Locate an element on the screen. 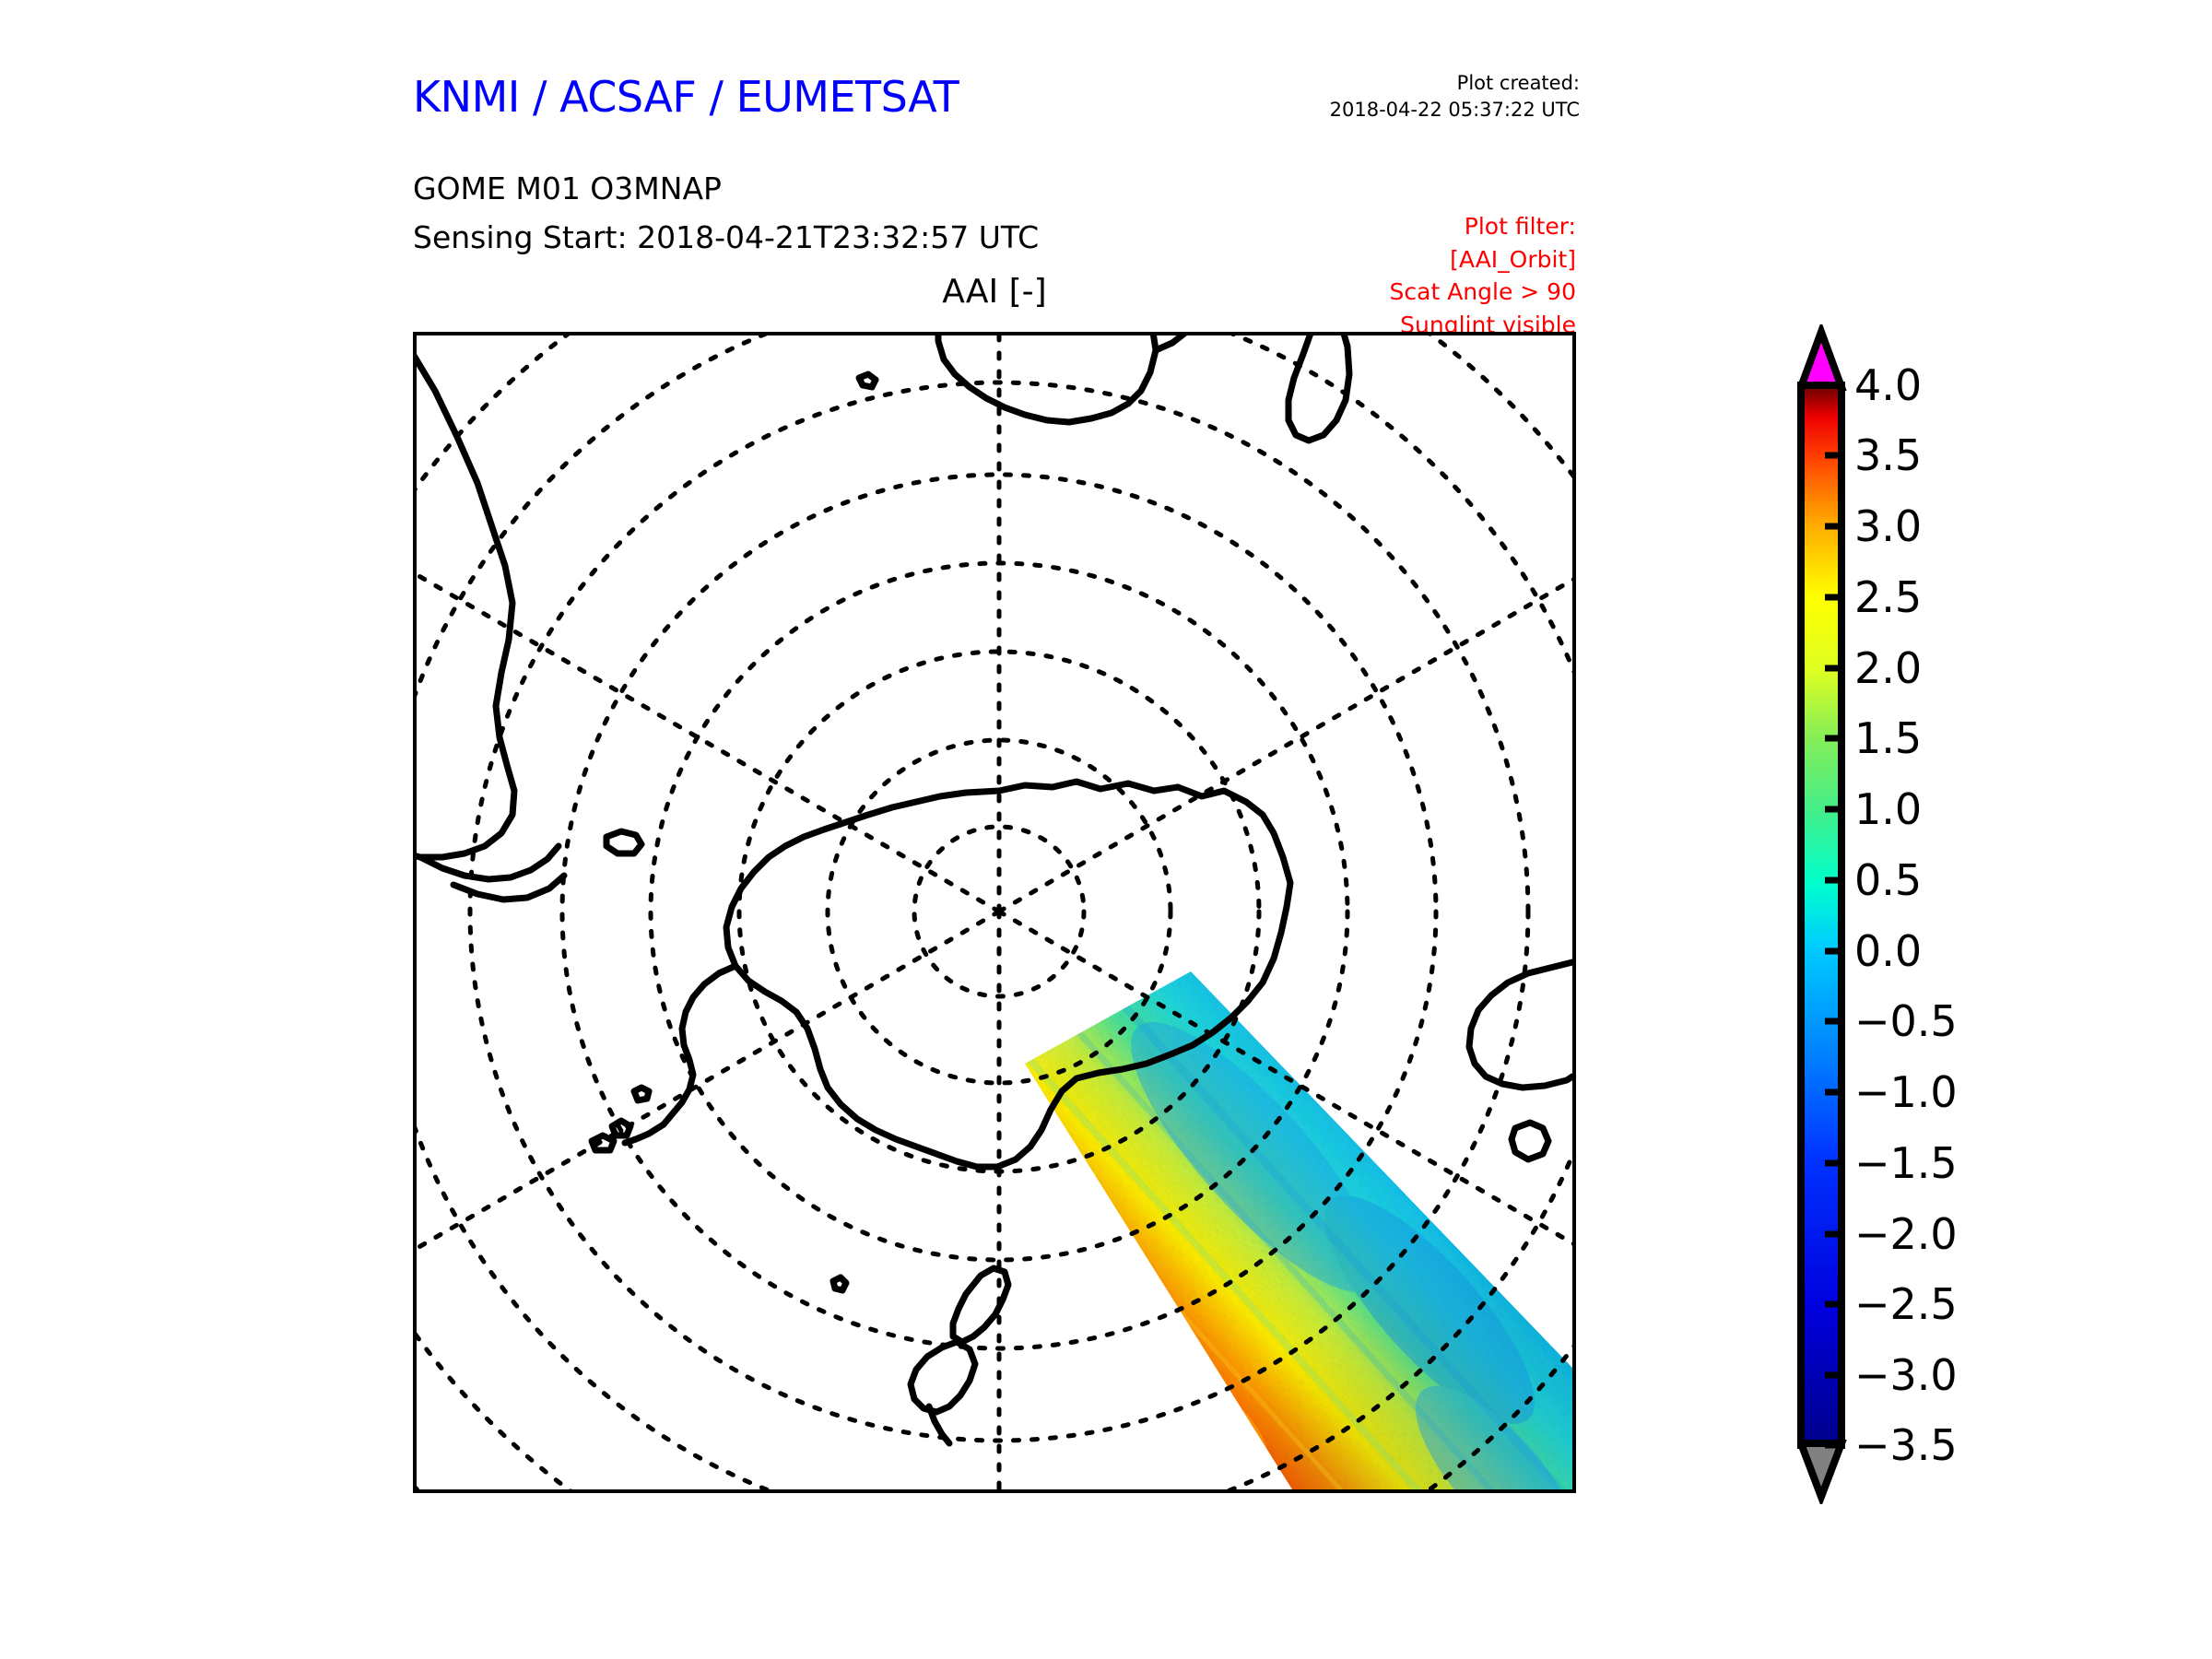 This screenshot has height=1659, width=2212. colorbar-tick-label: −2.0 is located at coordinates (1906, 1234).